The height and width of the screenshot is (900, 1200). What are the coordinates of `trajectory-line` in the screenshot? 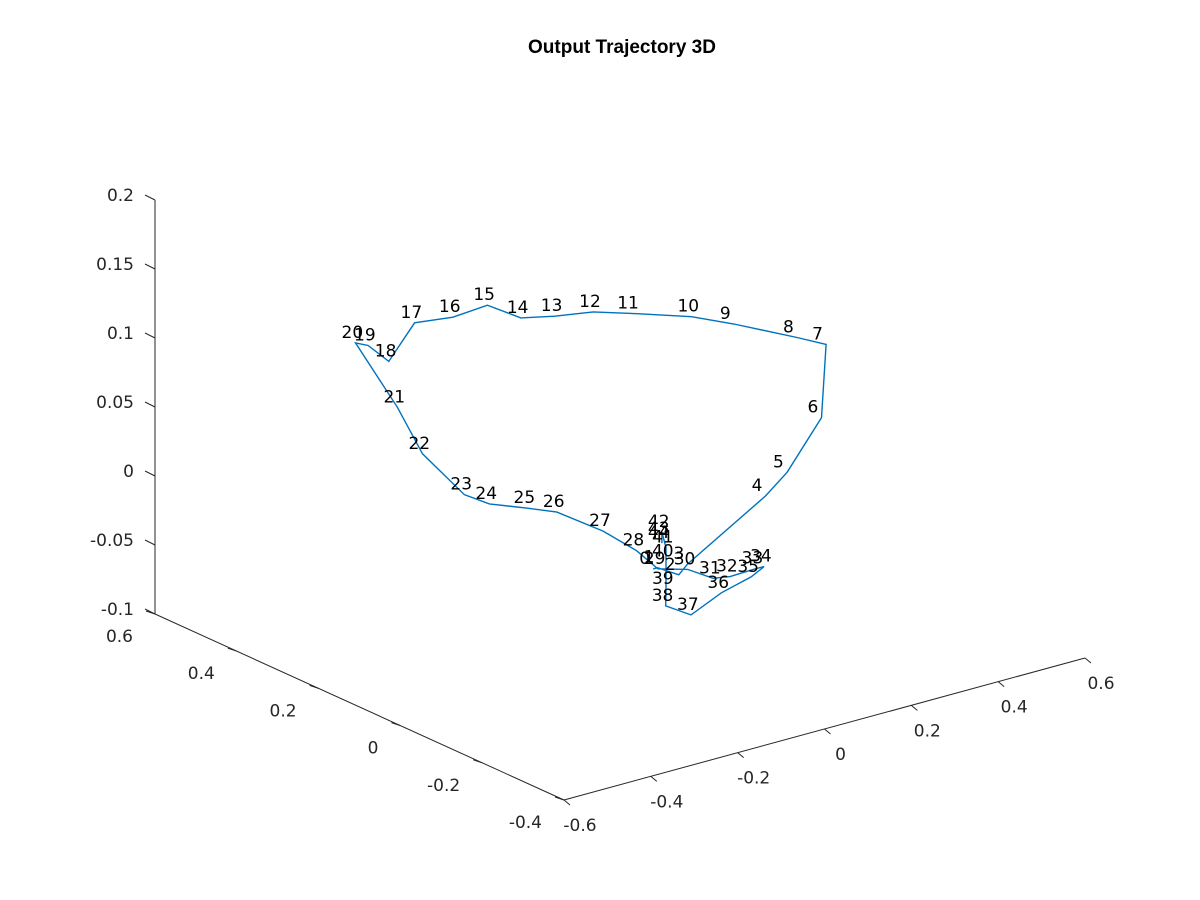 It's located at (590, 460).